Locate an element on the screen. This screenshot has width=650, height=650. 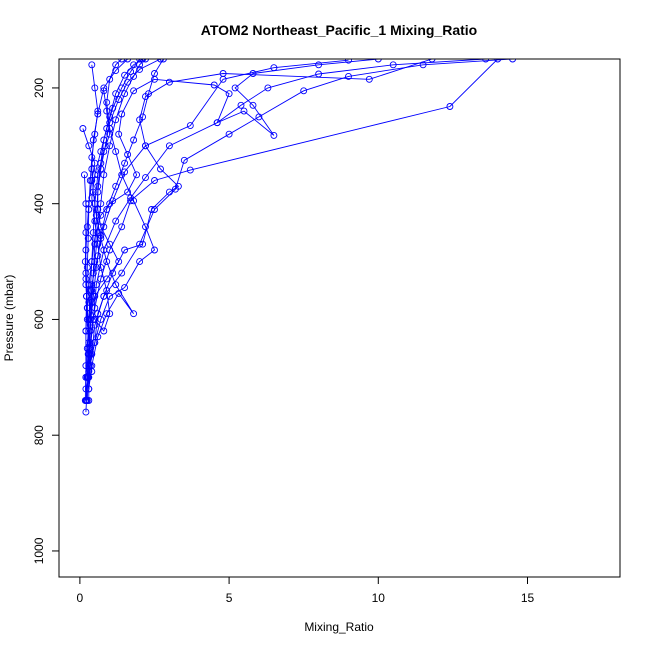
y-tick-label: 600 is located at coordinates (39, 319).